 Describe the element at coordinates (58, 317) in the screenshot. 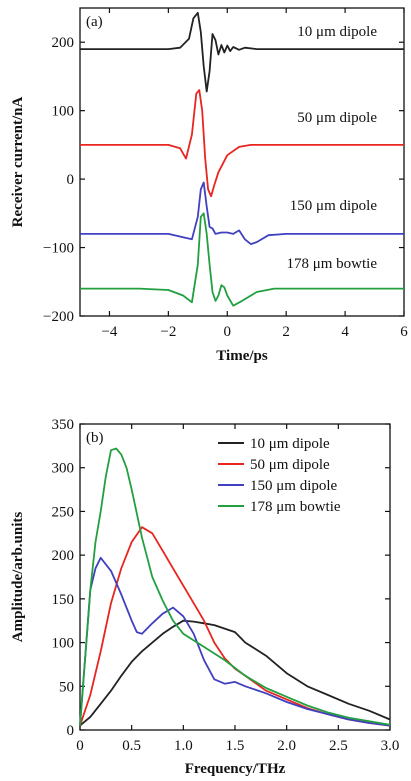

I see `y-tick-label: −200` at that location.